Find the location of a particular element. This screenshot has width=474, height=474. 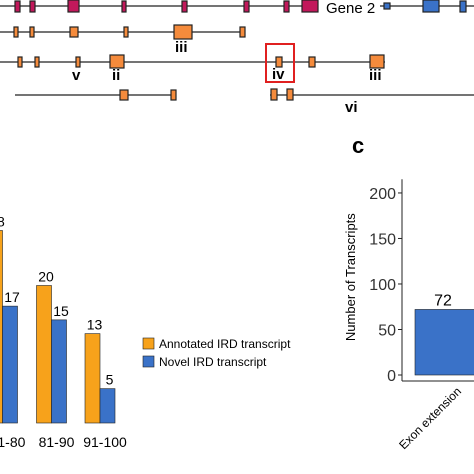

legend-label: Novel IRD transcript is located at coordinates (213, 362).